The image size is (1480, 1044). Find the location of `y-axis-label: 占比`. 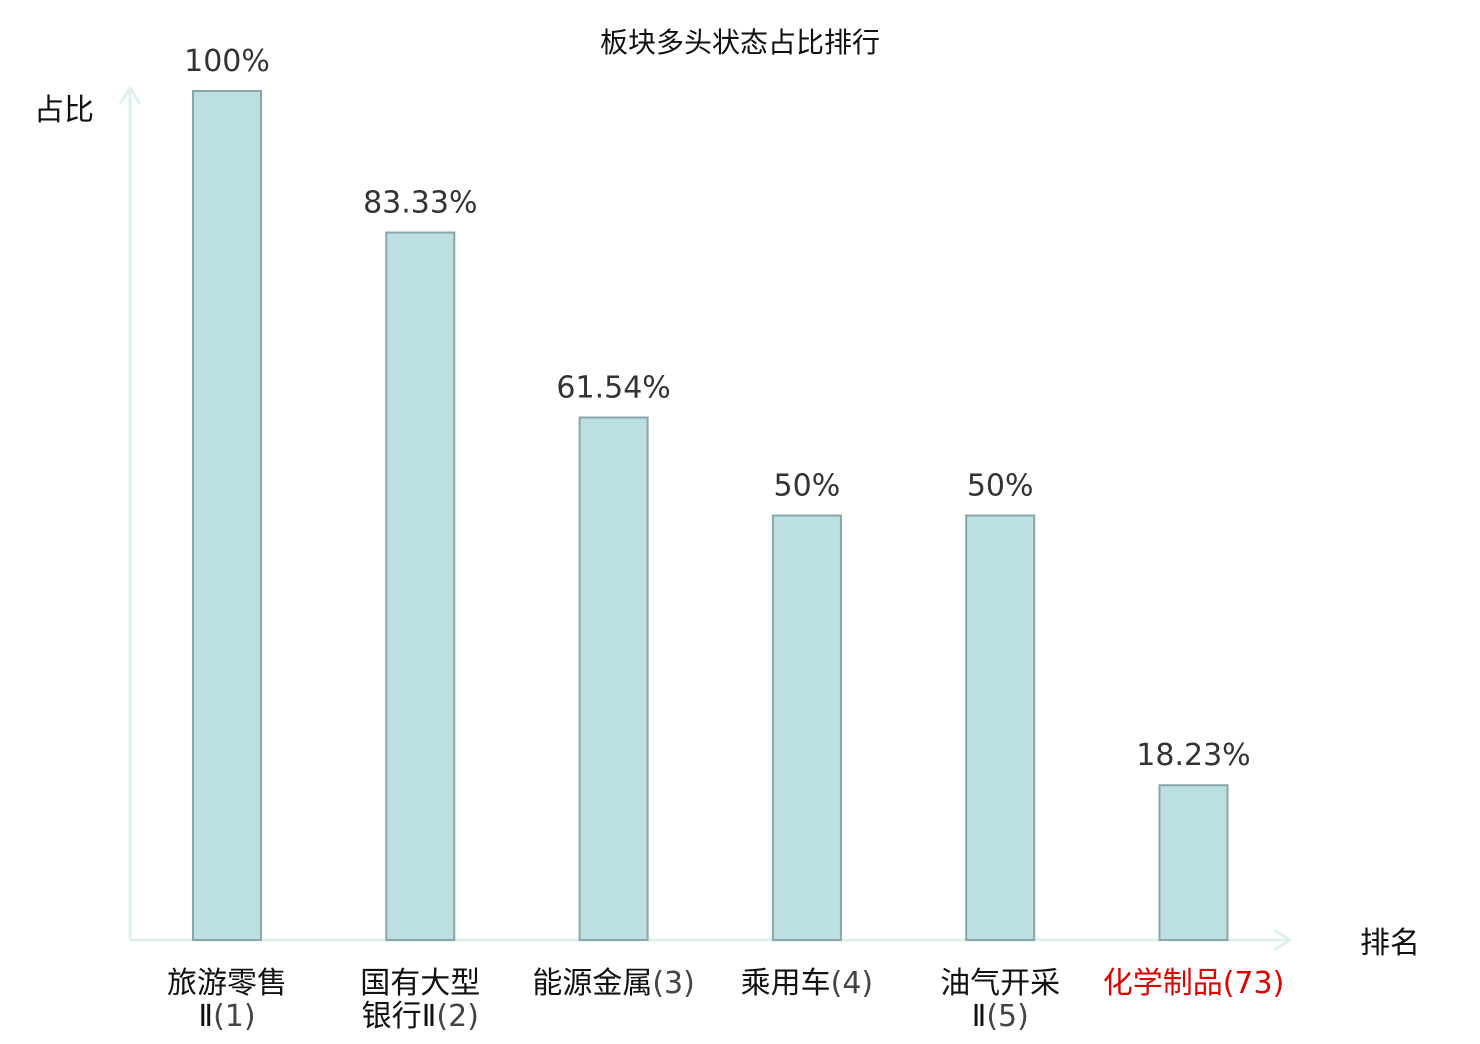

y-axis-label: 占比 is located at coordinates (64, 110).